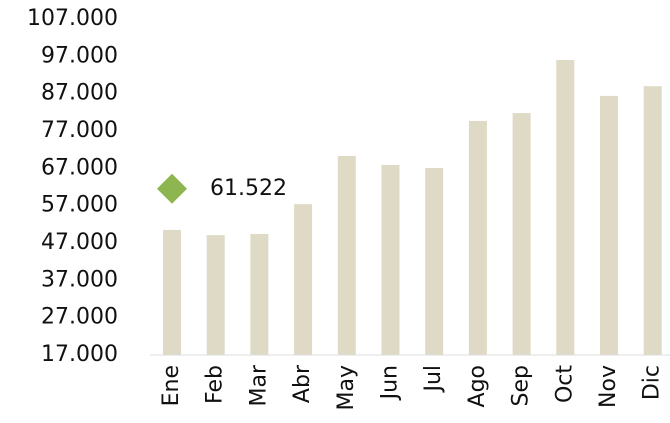 This screenshot has width=670, height=423. What do you see at coordinates (79, 93) in the screenshot?
I see `y-tick-label: 87.000` at bounding box center [79, 93].